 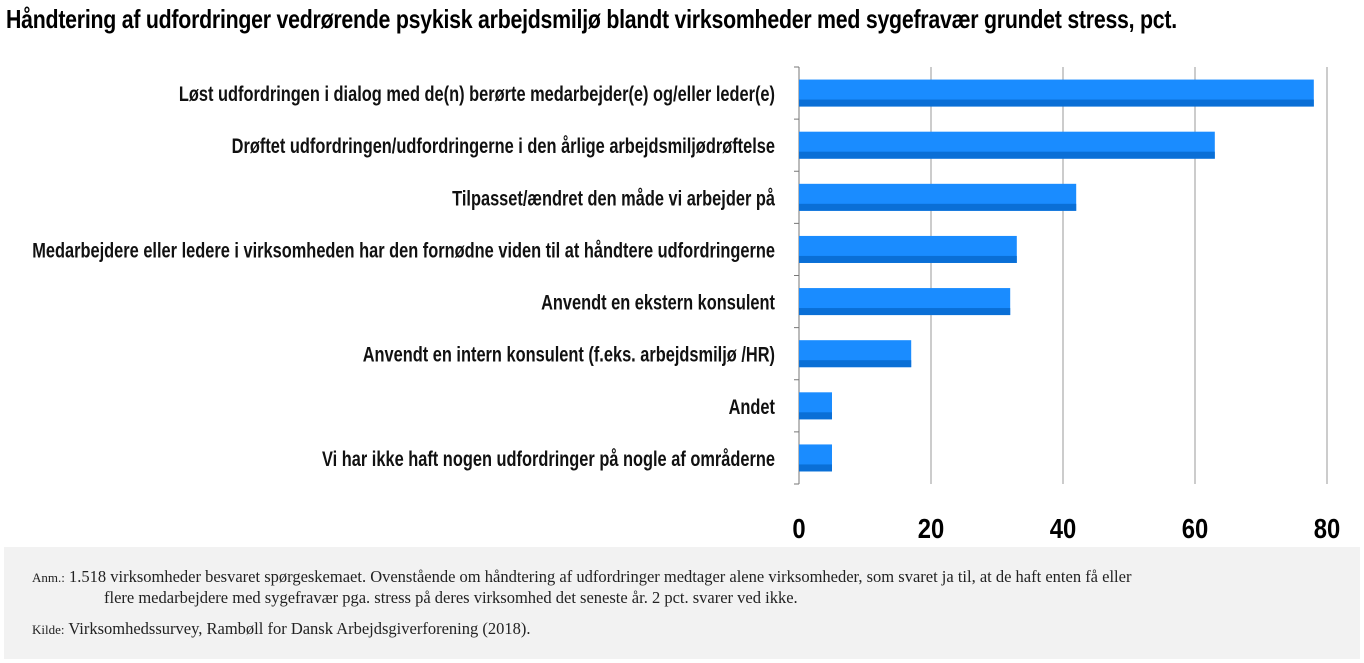 What do you see at coordinates (48, 577) in the screenshot?
I see `note-anm-label: Anm.:` at bounding box center [48, 577].